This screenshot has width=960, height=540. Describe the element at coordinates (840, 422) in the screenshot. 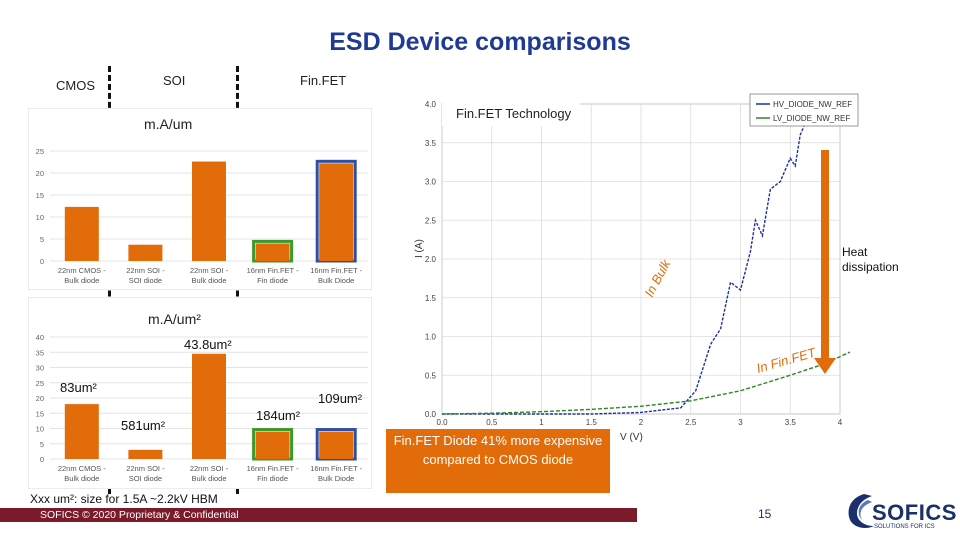

I see `x-tick-label: 4` at that location.